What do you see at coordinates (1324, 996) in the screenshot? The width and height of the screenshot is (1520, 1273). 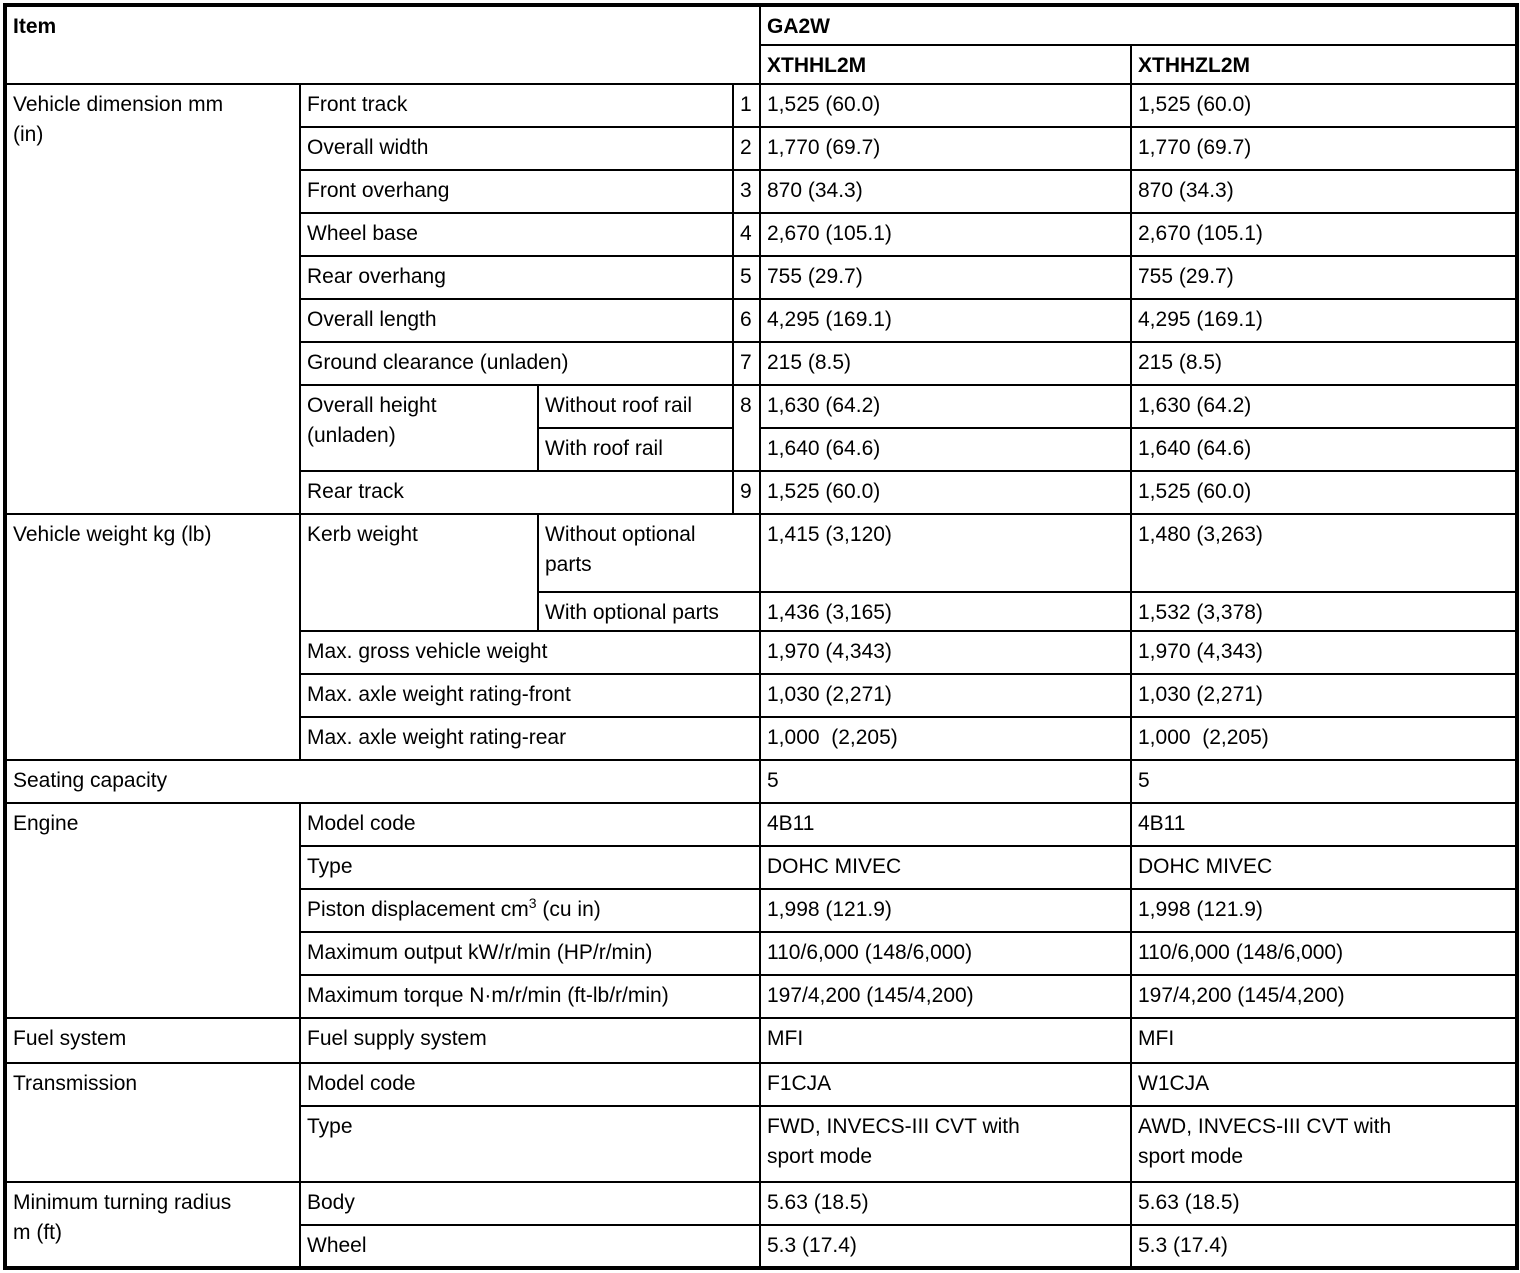 I see `value-xthhzl2m: 197/4,200 (145/4,200)` at bounding box center [1324, 996].